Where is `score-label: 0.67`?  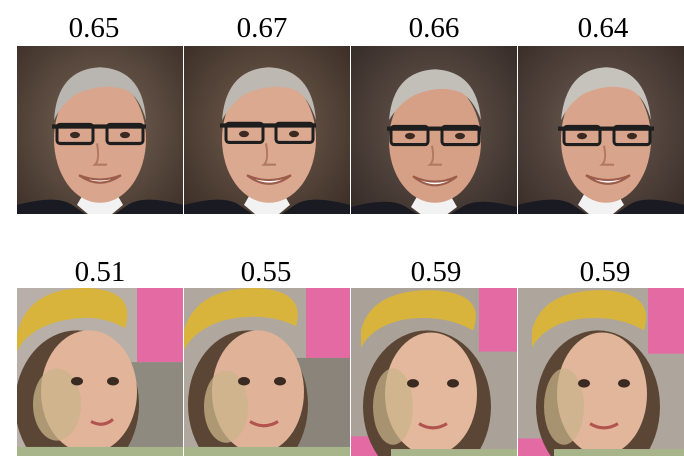 score-label: 0.67 is located at coordinates (262, 28).